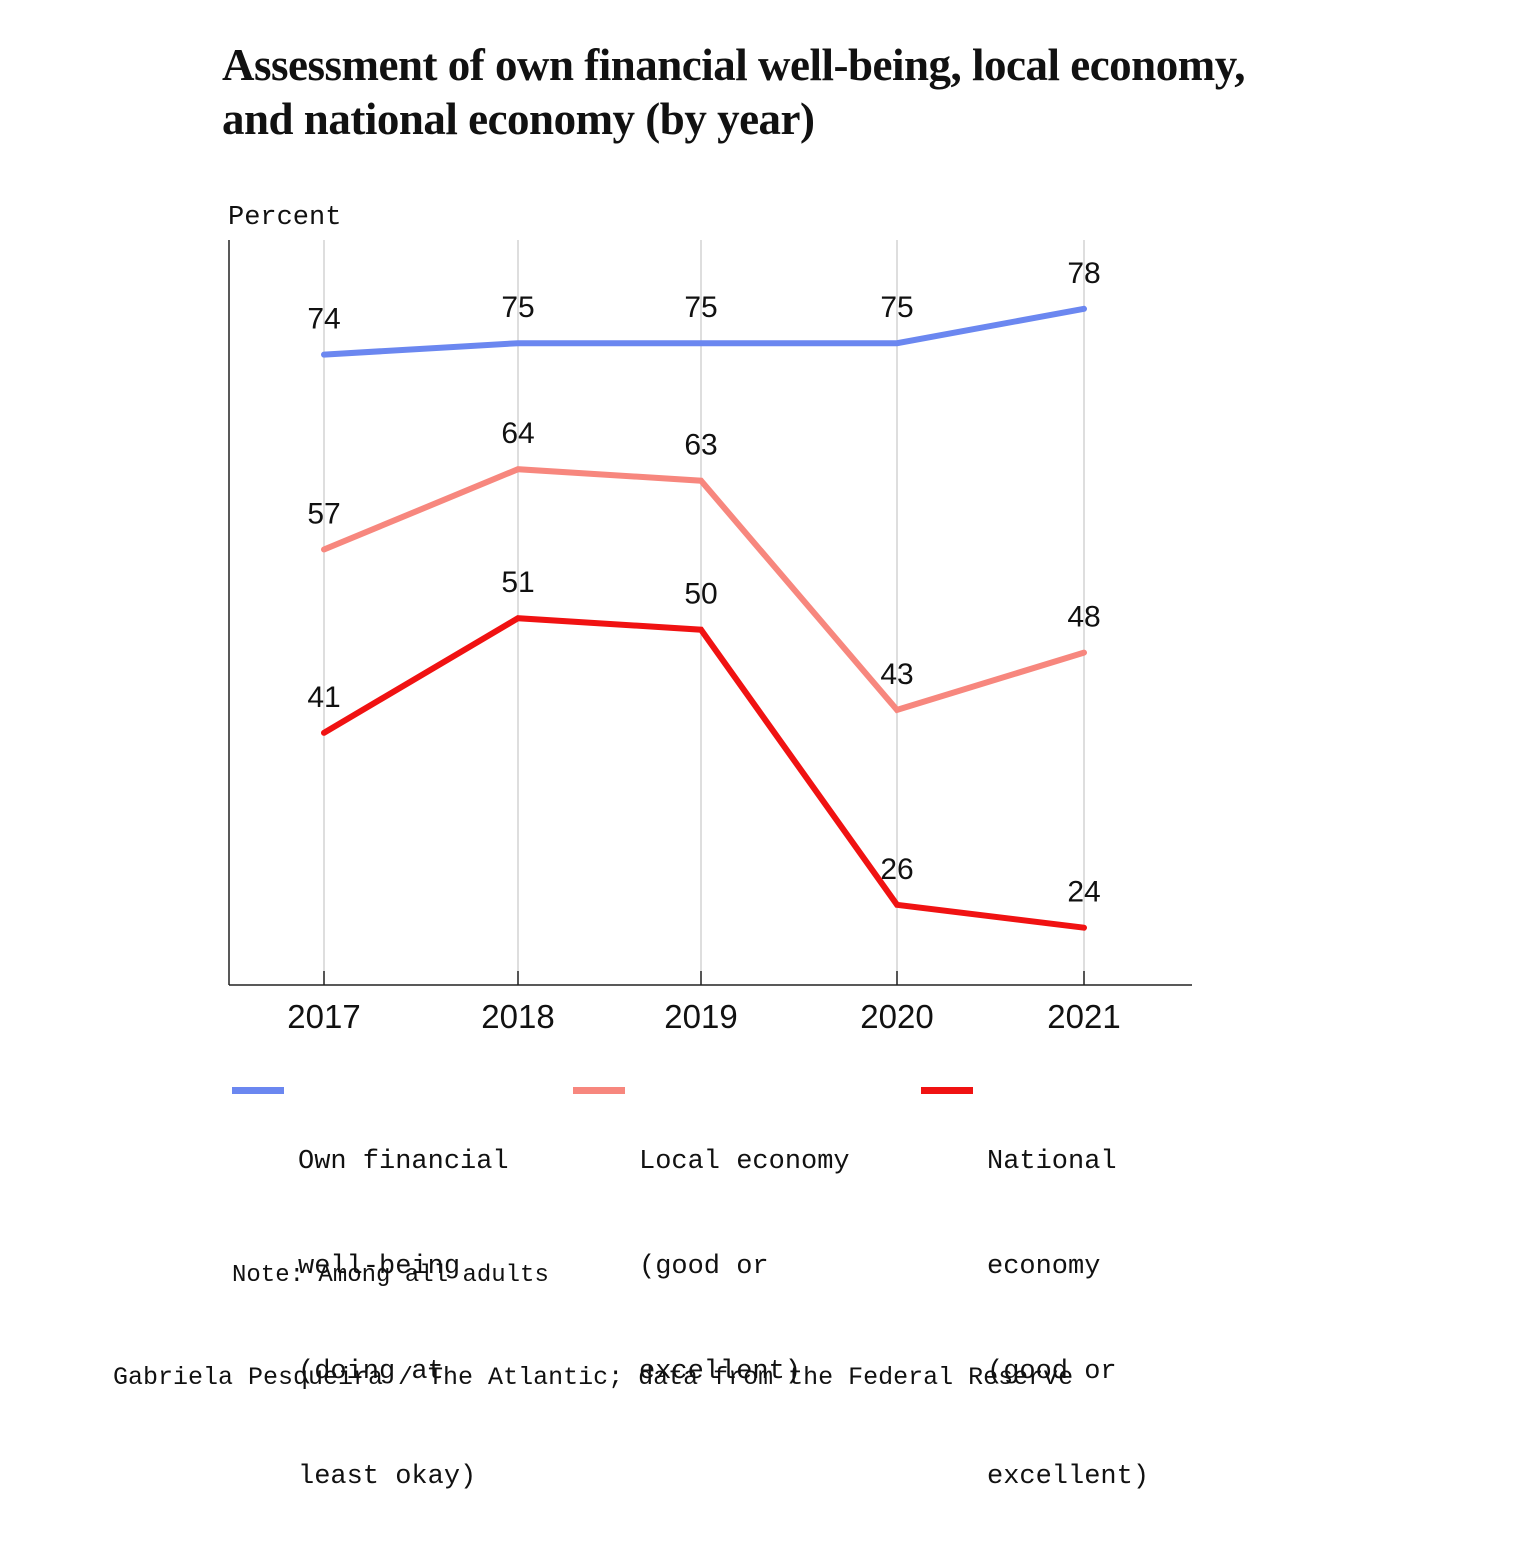 This screenshot has width=1536, height=1565. What do you see at coordinates (599, 1090) in the screenshot?
I see `legend-swatch-local-economy` at bounding box center [599, 1090].